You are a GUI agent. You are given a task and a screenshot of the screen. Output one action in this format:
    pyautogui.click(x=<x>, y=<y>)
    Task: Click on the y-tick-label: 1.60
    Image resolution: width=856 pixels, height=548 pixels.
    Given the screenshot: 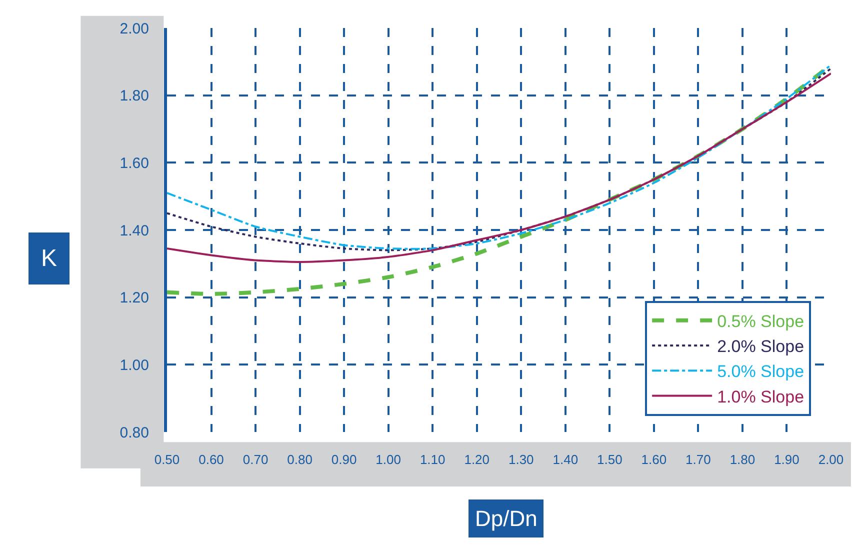 What is the action you would take?
    pyautogui.click(x=134, y=163)
    